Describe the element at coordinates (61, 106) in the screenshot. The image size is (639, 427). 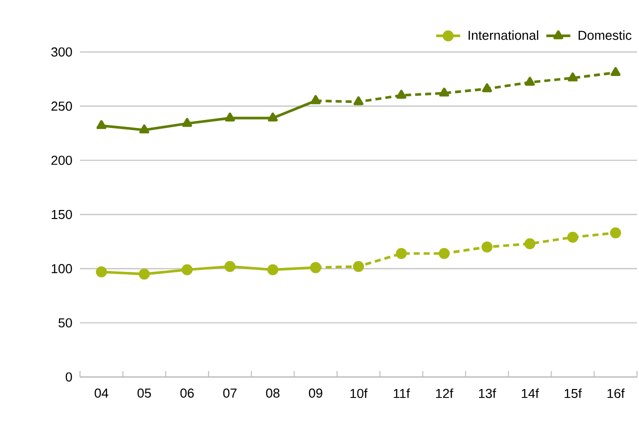
I see `y-tick-label: 250` at that location.